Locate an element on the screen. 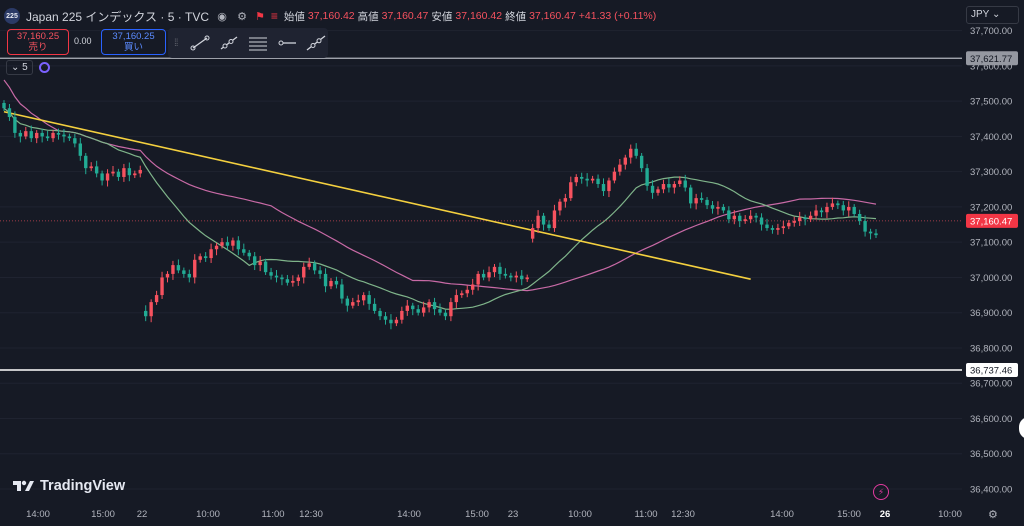 This screenshot has height=526, width=1024. indicator-value: 5 is located at coordinates (25, 67).